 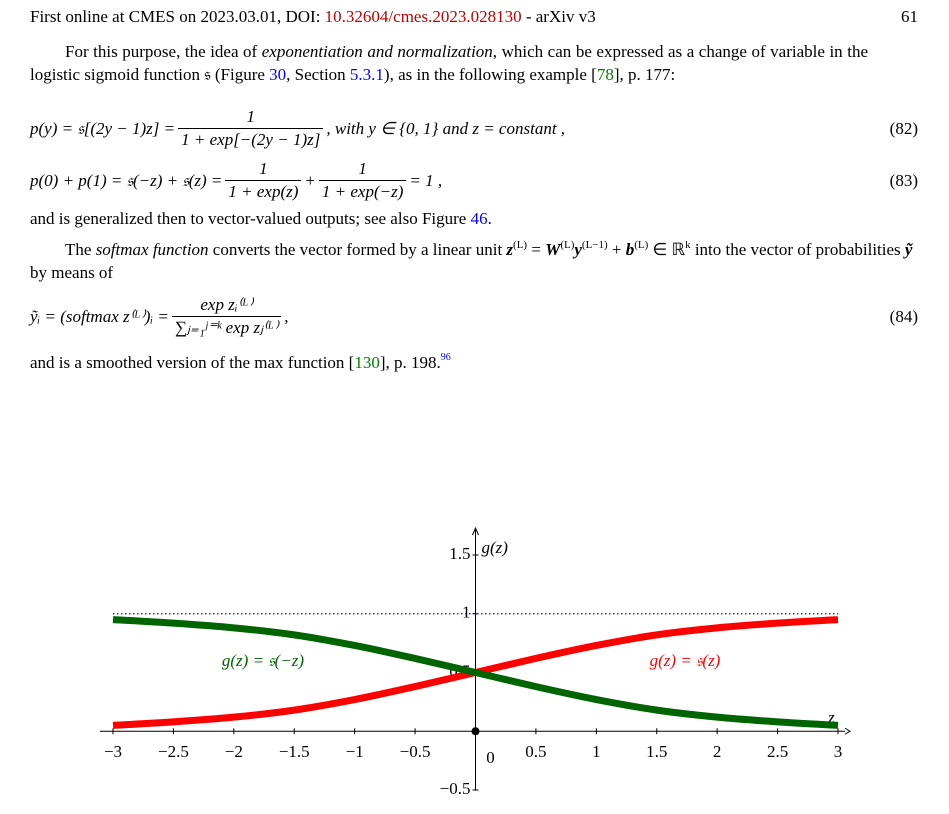 I want to click on x-tick-label: −1.5, so click(x=294, y=751).